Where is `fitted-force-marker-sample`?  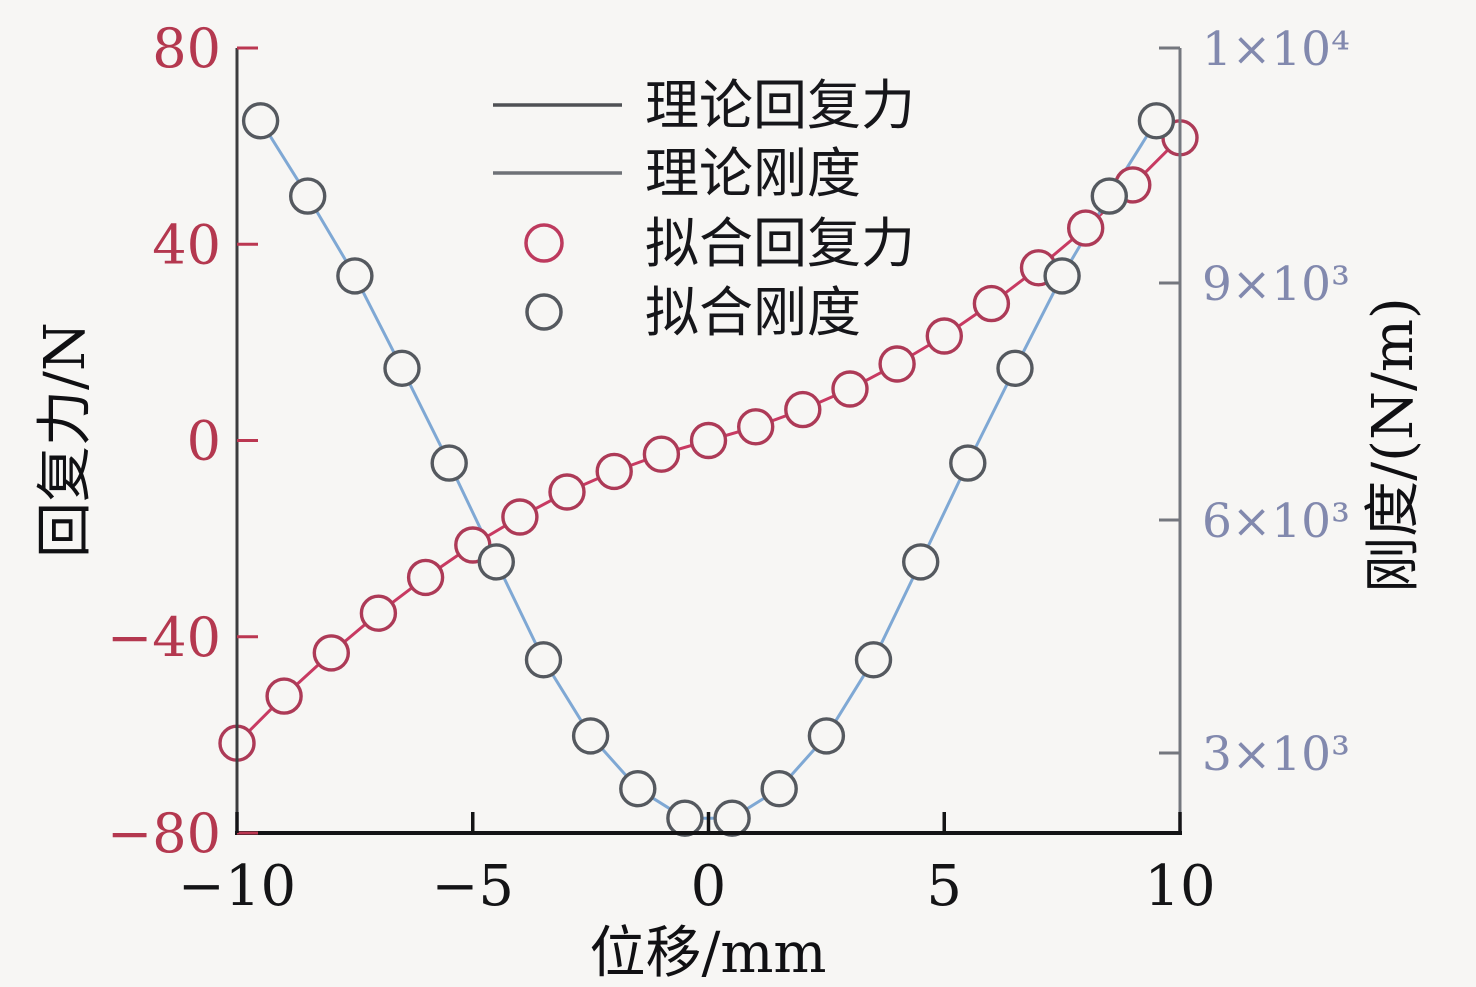 fitted-force-marker-sample is located at coordinates (544, 243).